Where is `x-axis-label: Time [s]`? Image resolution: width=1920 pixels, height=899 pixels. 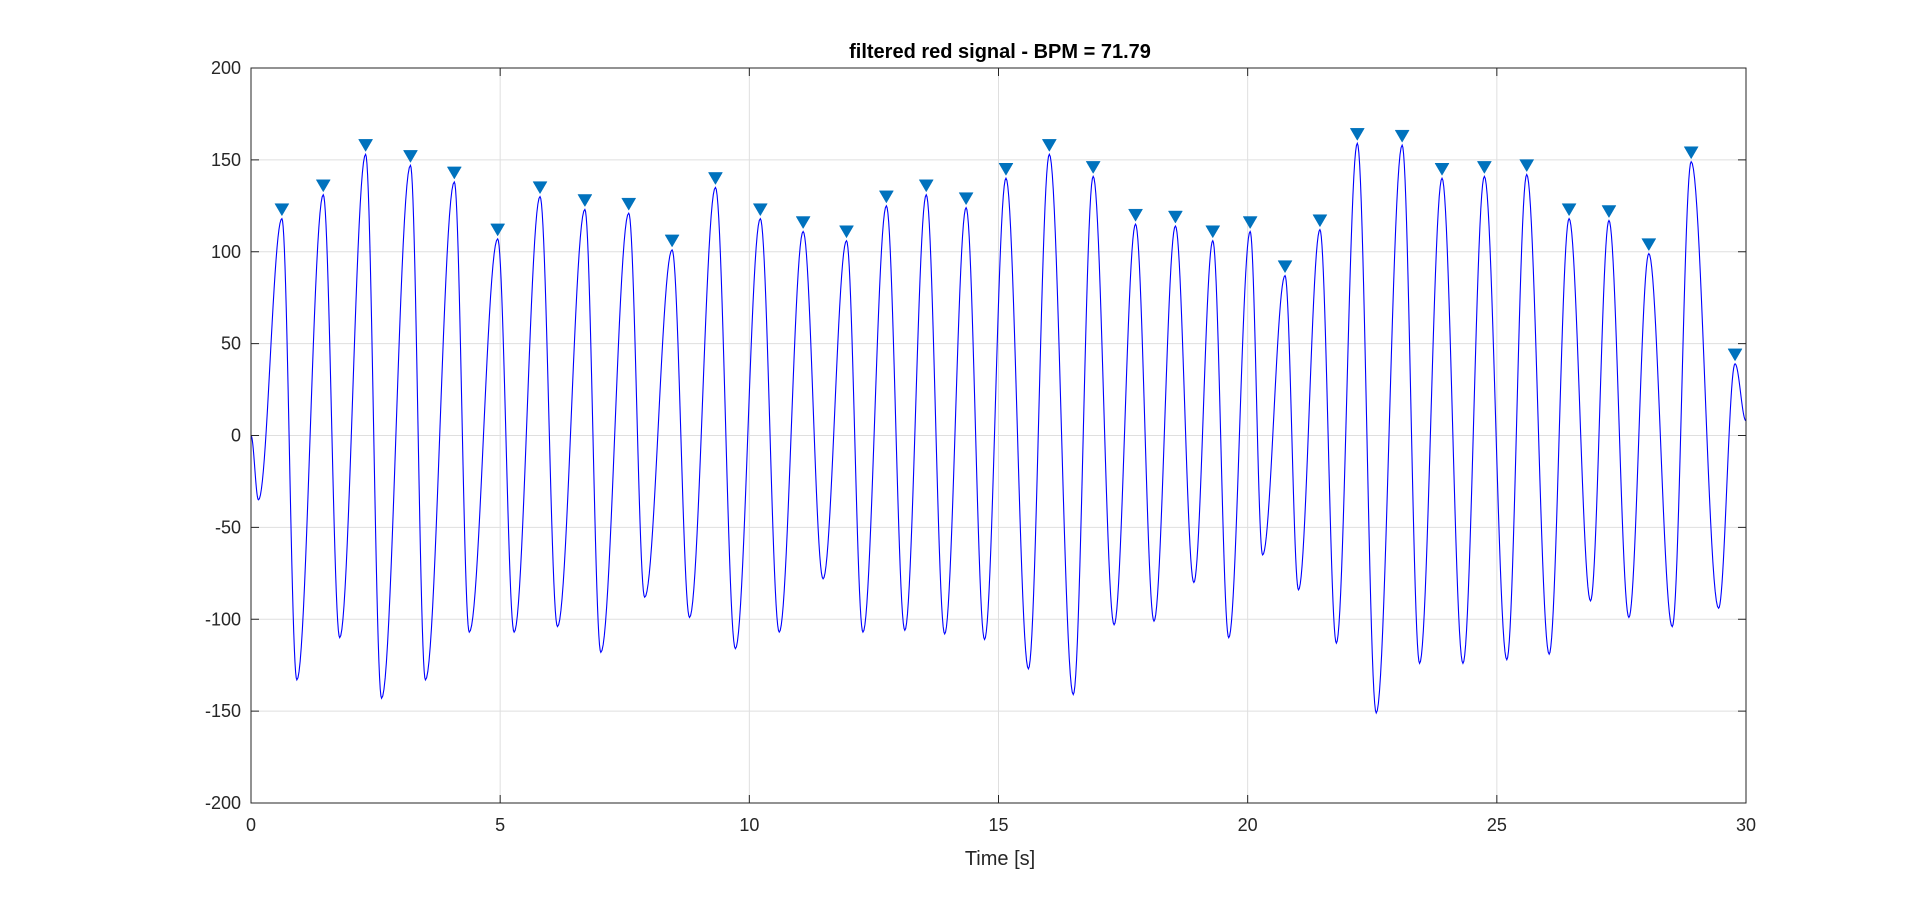
x-axis-label: Time [s] is located at coordinates (1000, 859).